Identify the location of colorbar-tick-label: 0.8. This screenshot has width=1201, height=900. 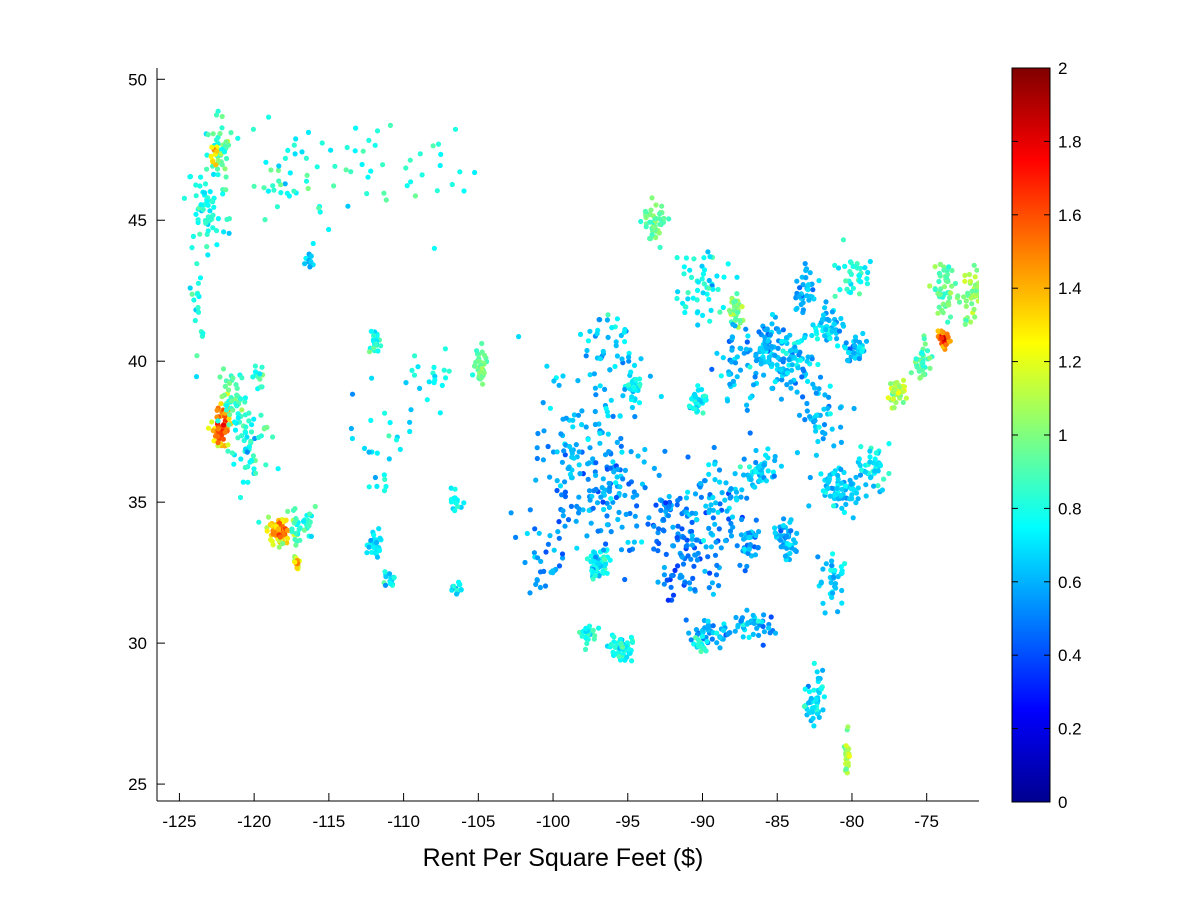
(1070, 508).